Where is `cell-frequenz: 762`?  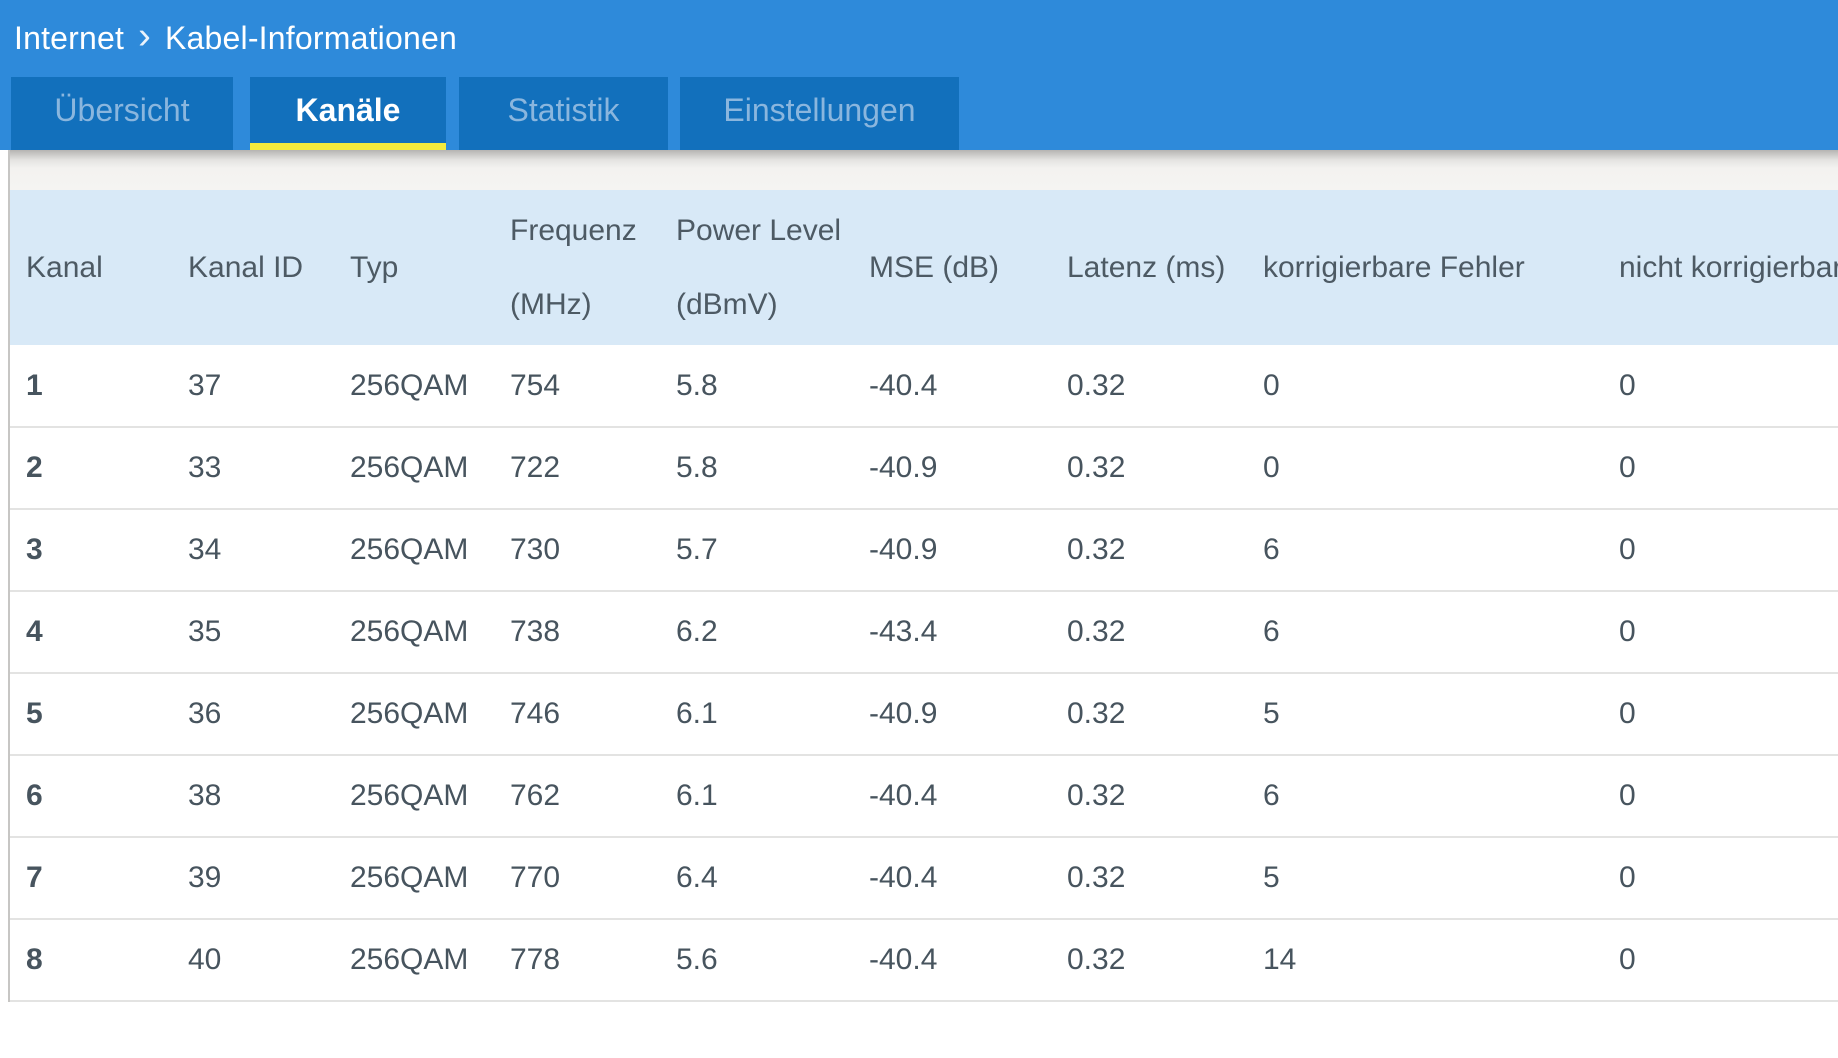 cell-frequenz: 762 is located at coordinates (577, 795).